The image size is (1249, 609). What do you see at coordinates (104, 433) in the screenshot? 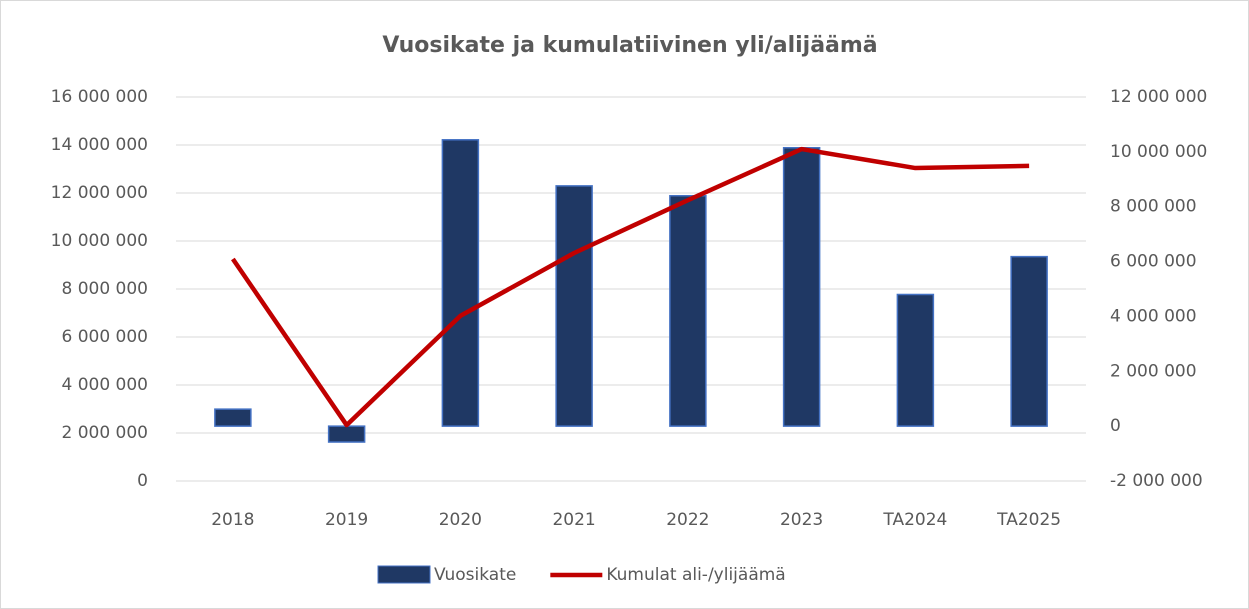
I see `y-tick-label: 2 000 000` at bounding box center [104, 433].